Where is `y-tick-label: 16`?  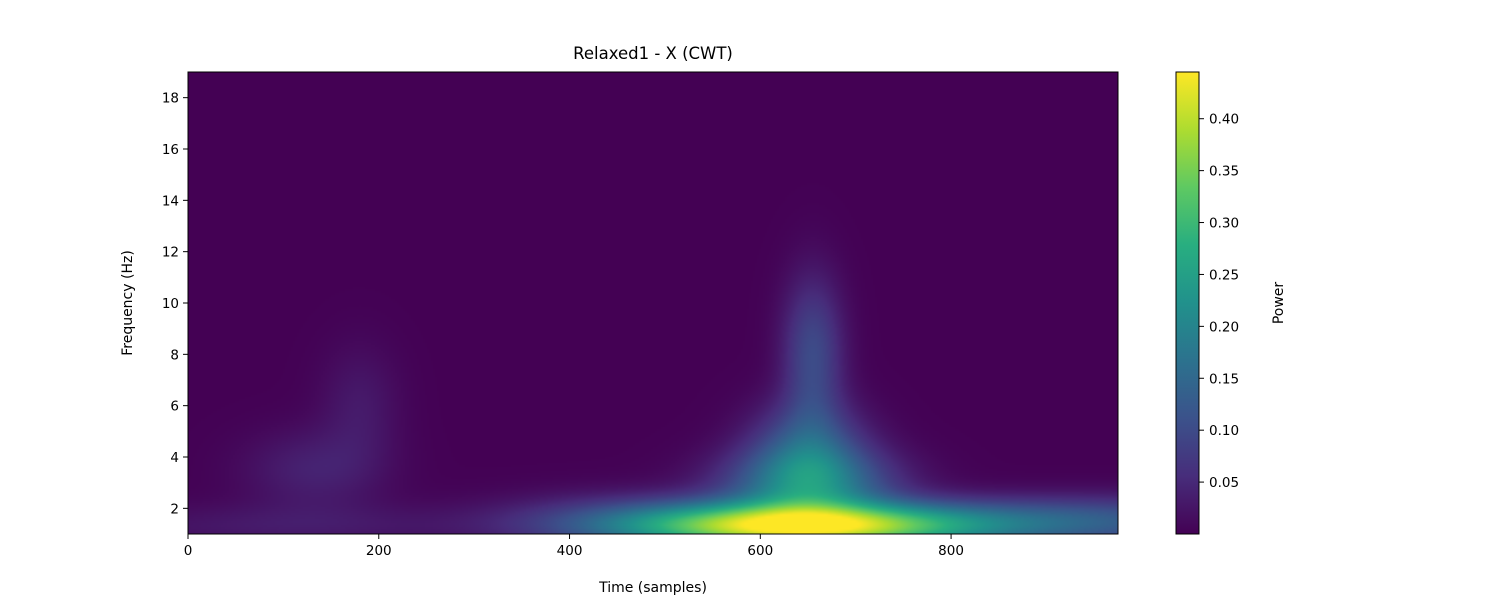
y-tick-label: 16 is located at coordinates (170, 150).